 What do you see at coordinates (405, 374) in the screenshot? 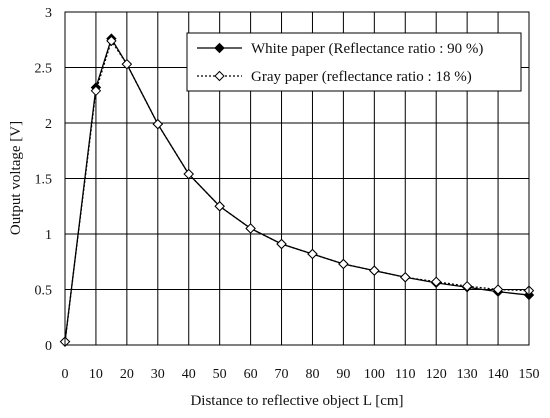
I see `x-tick-label: 110` at bounding box center [405, 374].